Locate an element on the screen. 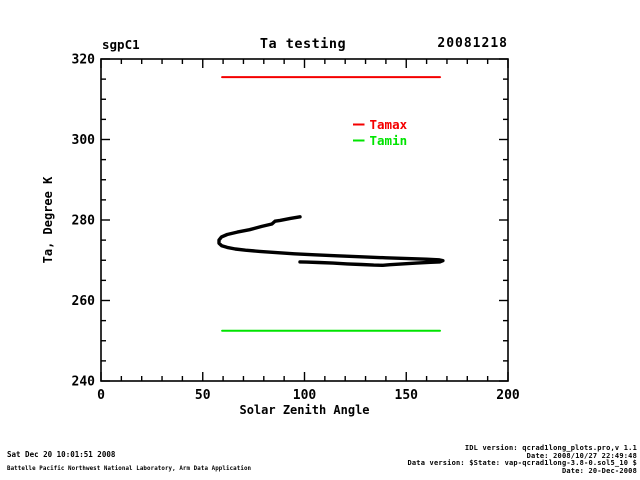  y-tick-label: 260 is located at coordinates (84, 301).